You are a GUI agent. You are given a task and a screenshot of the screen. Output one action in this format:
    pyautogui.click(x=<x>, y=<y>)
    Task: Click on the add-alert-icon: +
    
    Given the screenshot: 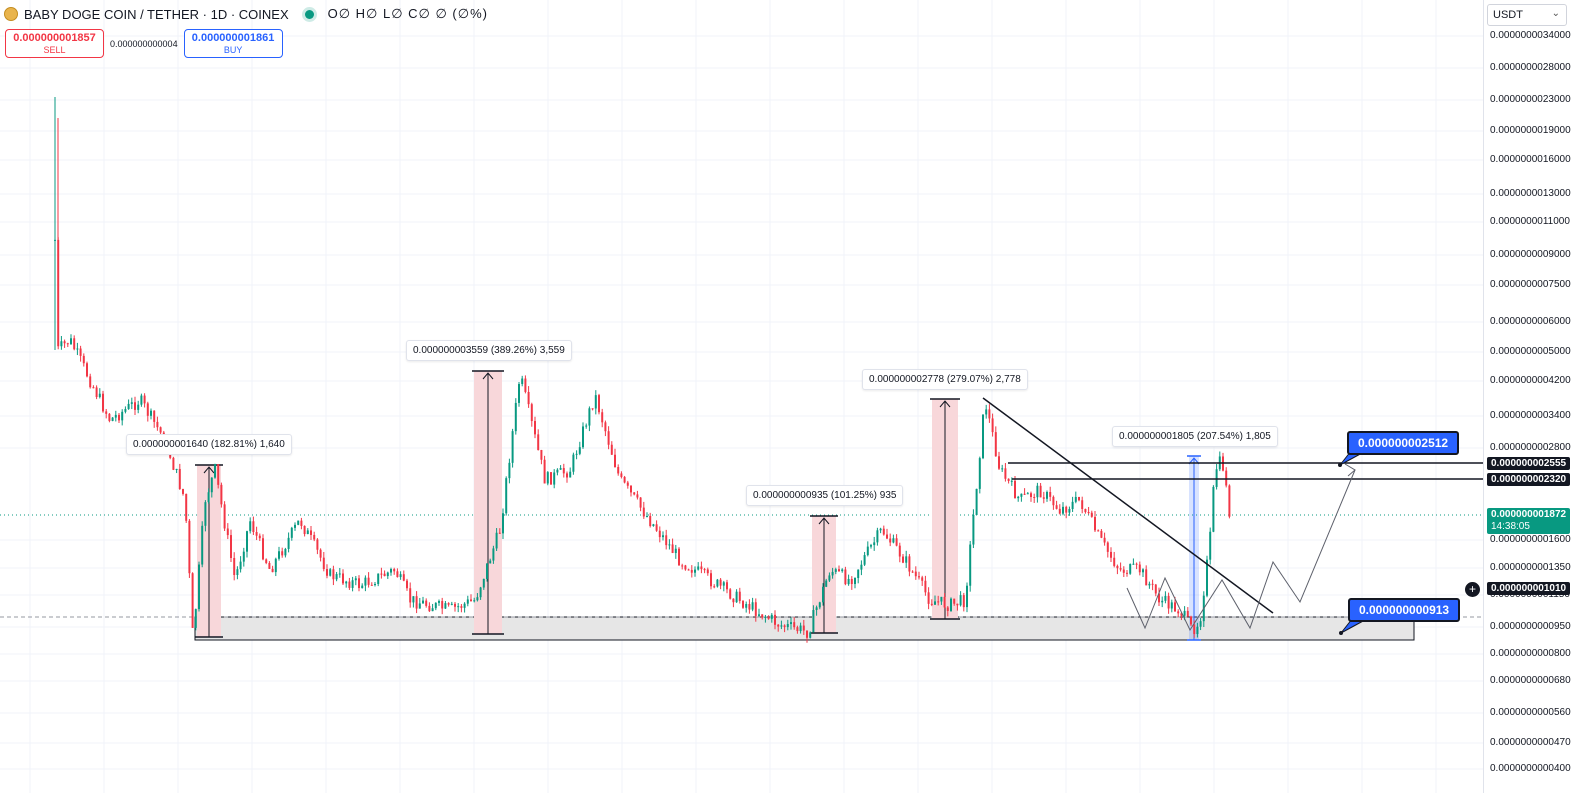 What is the action you would take?
    pyautogui.click(x=1472, y=589)
    